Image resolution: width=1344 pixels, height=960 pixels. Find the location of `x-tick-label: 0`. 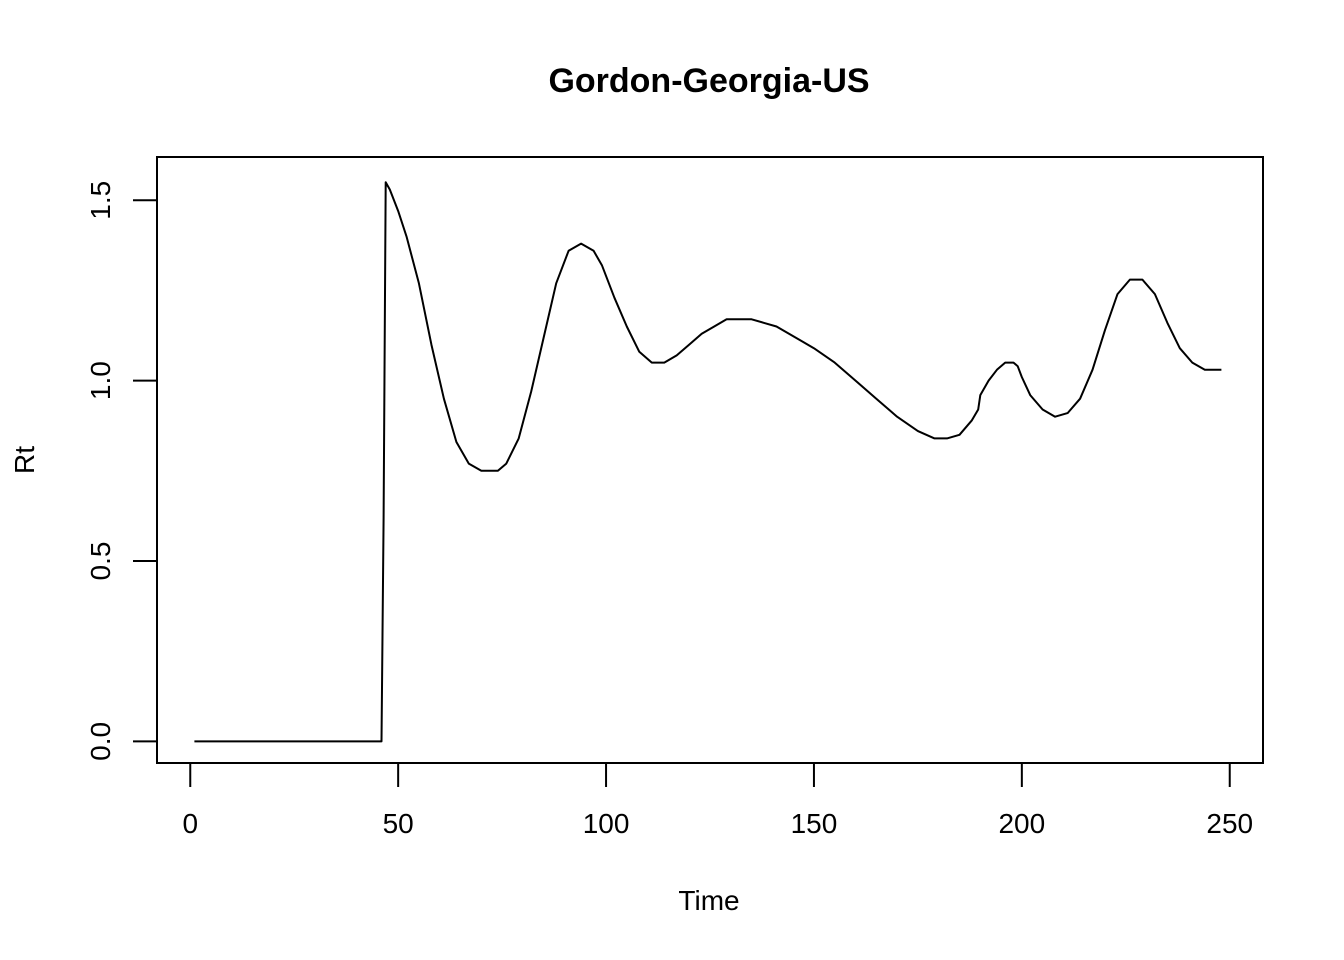

x-tick-label: 0 is located at coordinates (190, 823).